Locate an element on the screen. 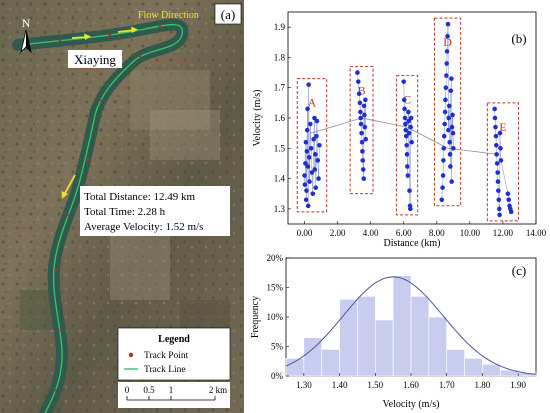  y-tick-label: 1.3 is located at coordinates (280, 209).